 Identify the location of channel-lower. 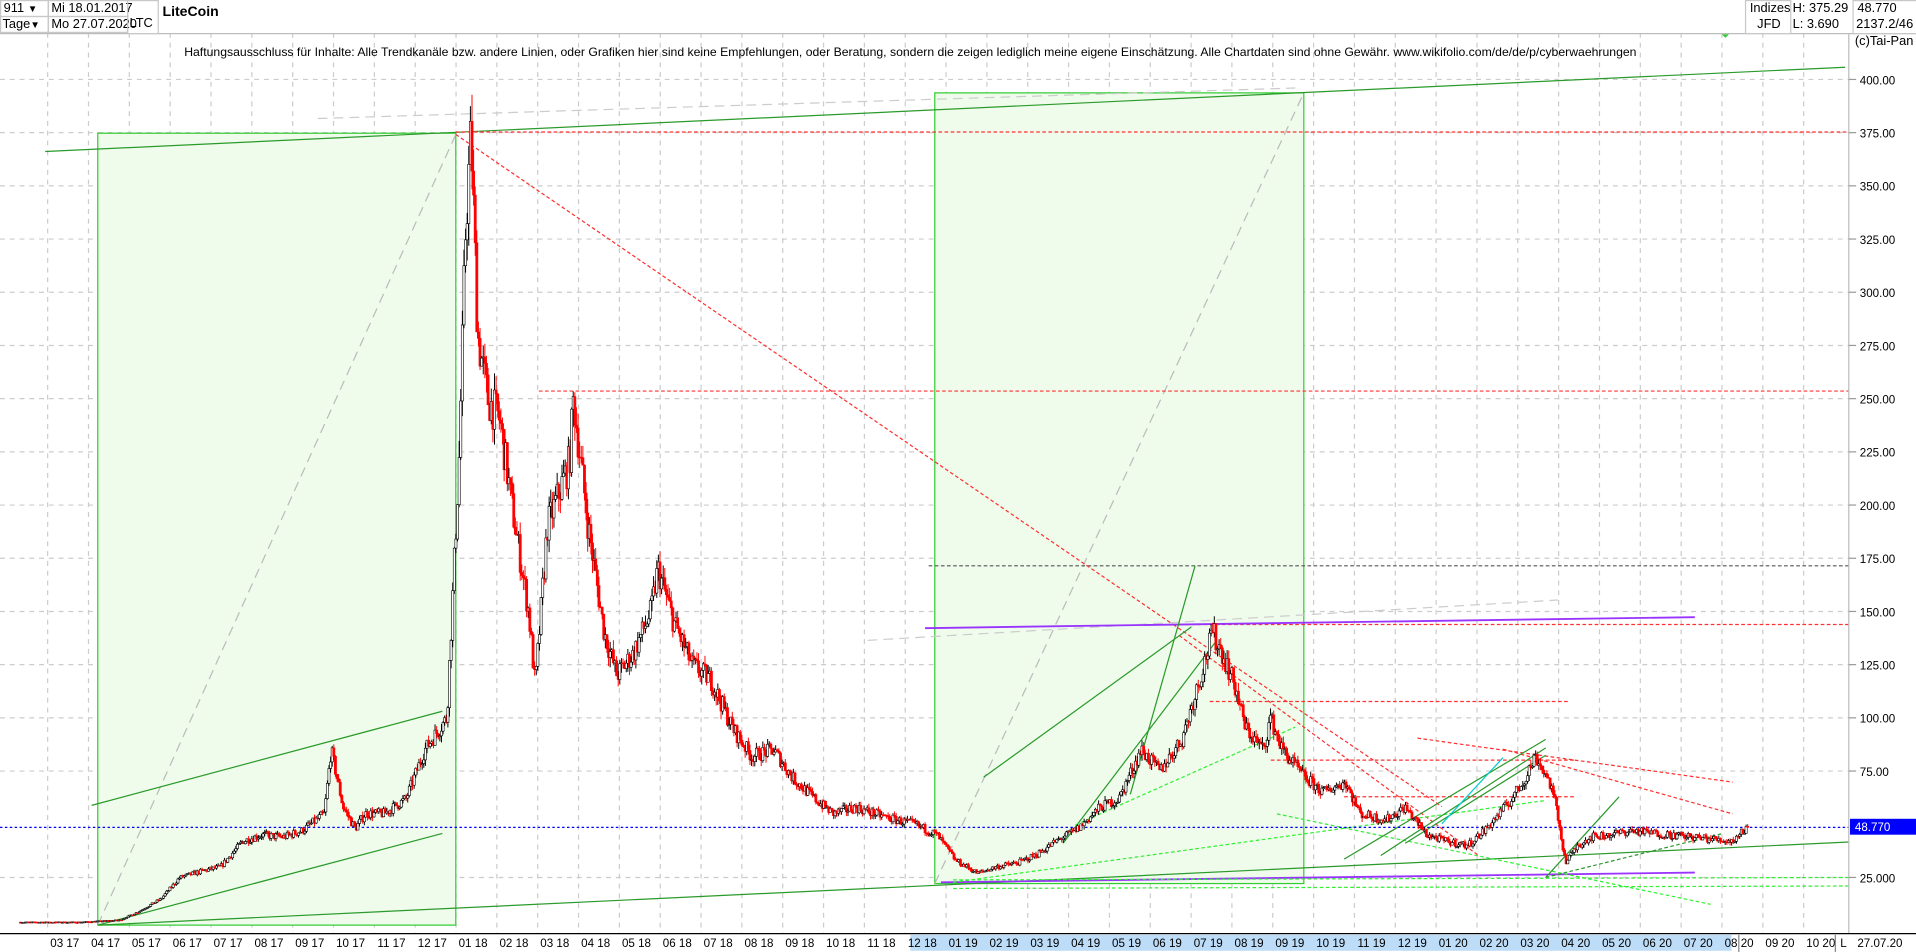
(270, 879).